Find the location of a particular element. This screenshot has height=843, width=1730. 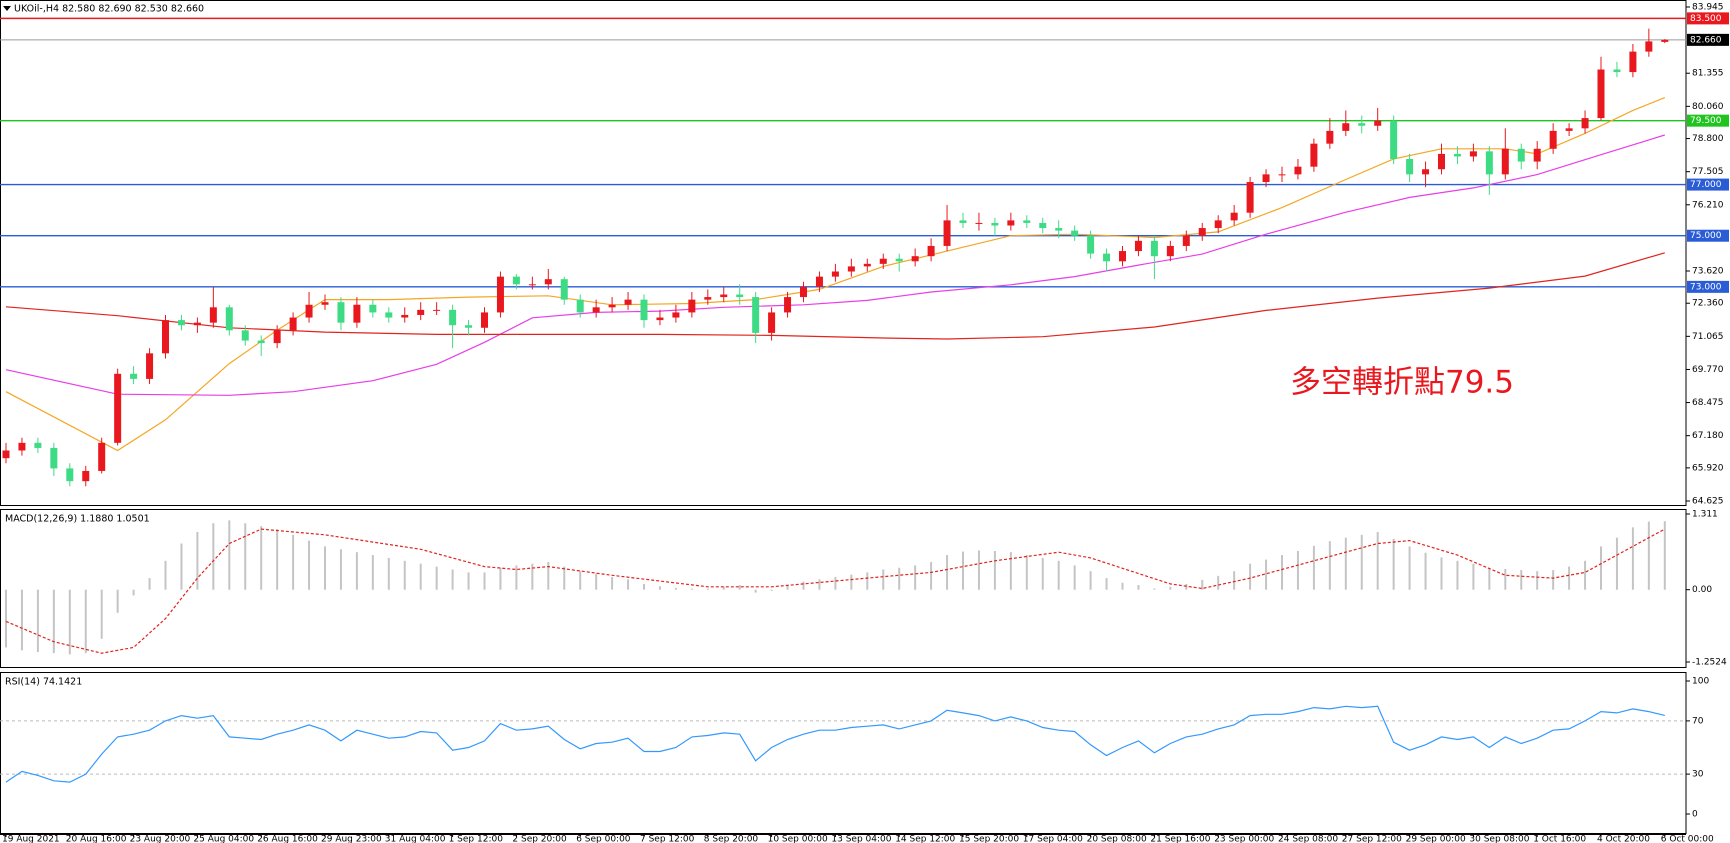

y-tick-label: 71.065 is located at coordinates (1708, 337).